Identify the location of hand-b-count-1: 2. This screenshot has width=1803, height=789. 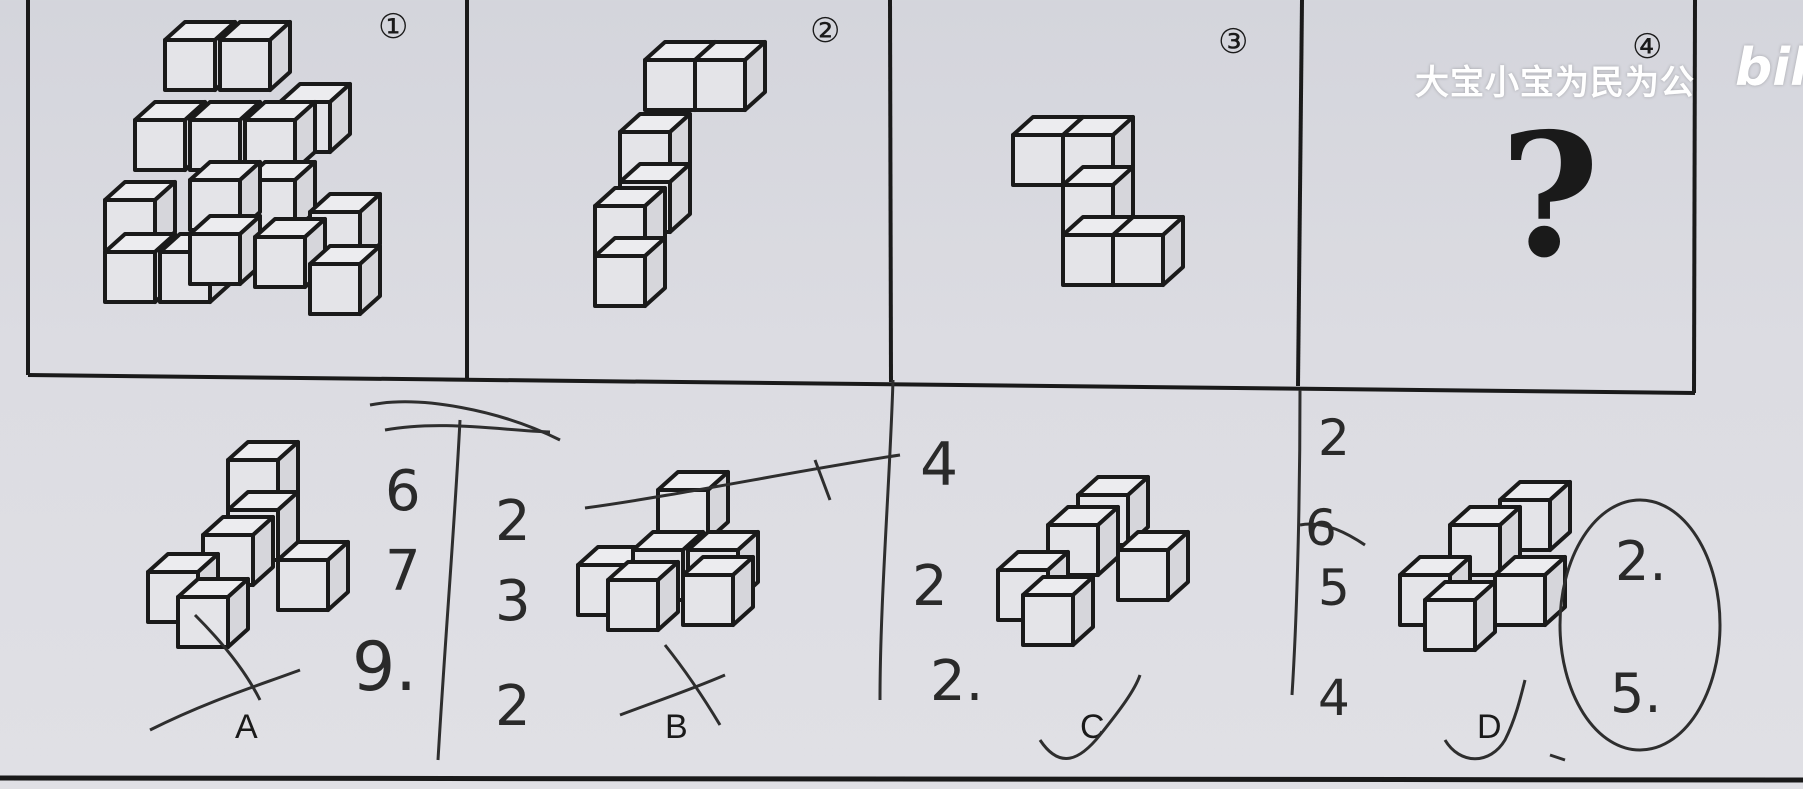
(513, 521).